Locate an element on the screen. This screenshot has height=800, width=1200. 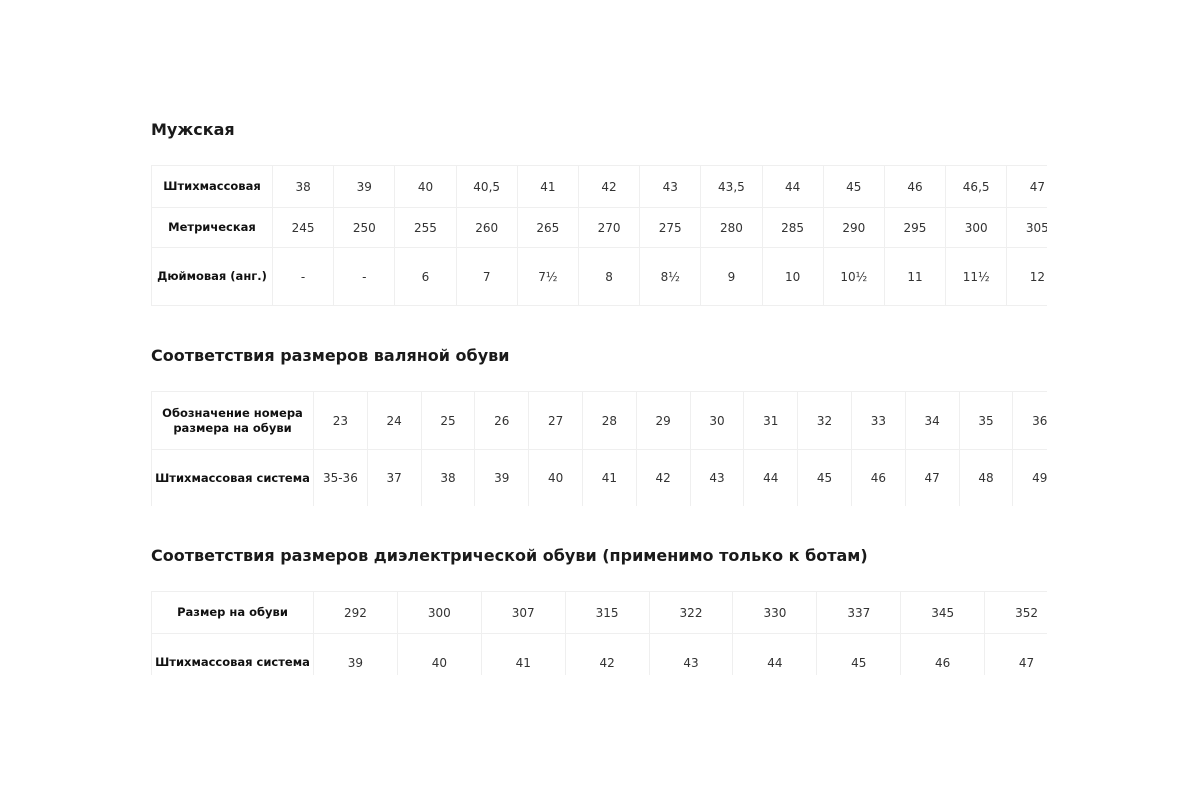
table-cell: 295 is located at coordinates (915, 227).